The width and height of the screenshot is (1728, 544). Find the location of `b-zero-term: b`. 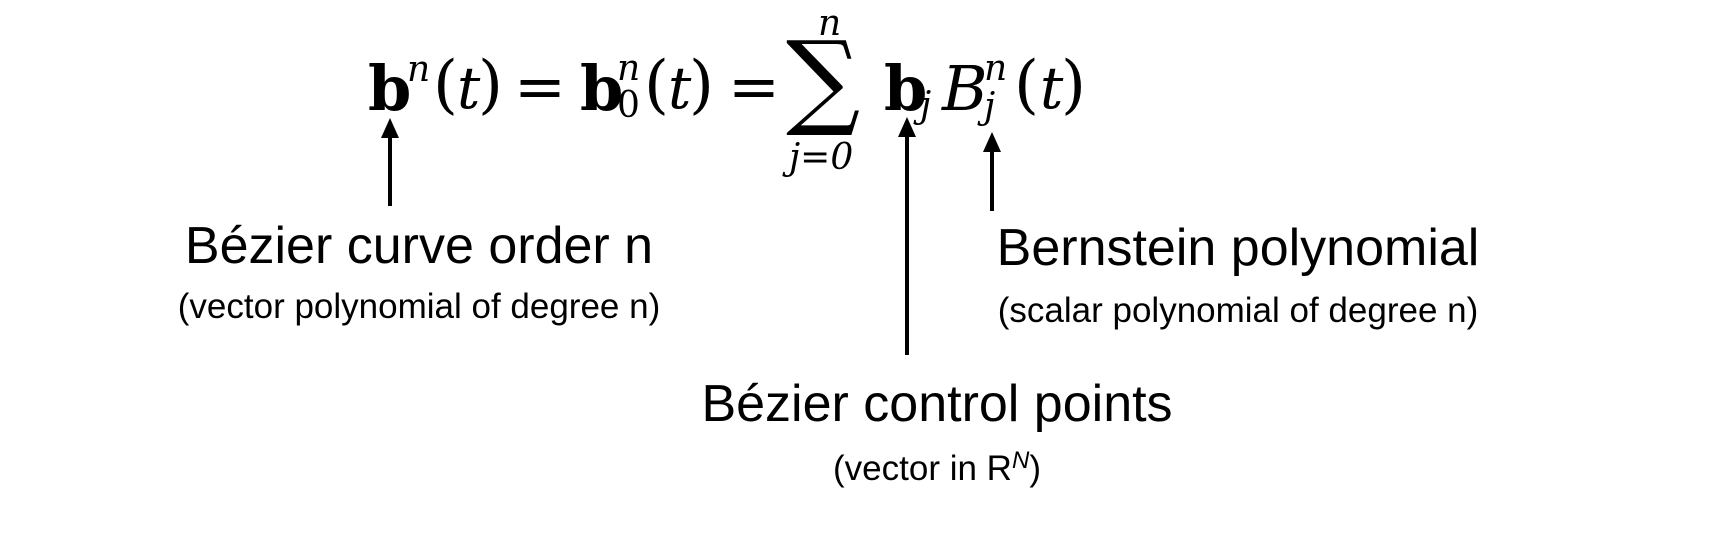

b-zero-term: b is located at coordinates (602, 88).